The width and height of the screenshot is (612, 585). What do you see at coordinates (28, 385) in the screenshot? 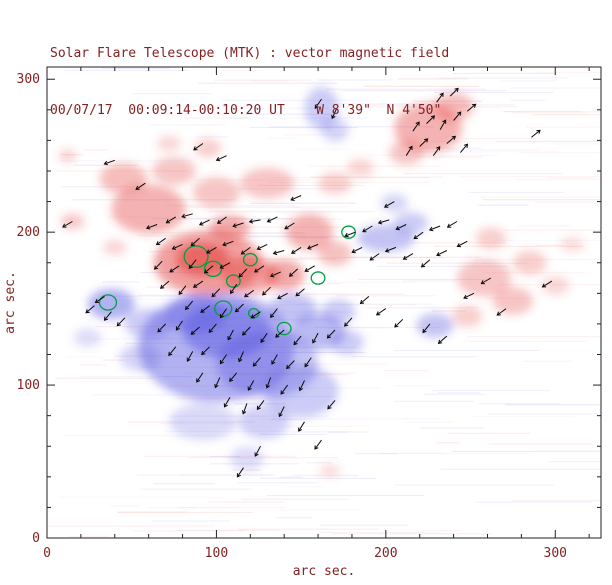
I see `y-tick-label: 100` at bounding box center [28, 385].